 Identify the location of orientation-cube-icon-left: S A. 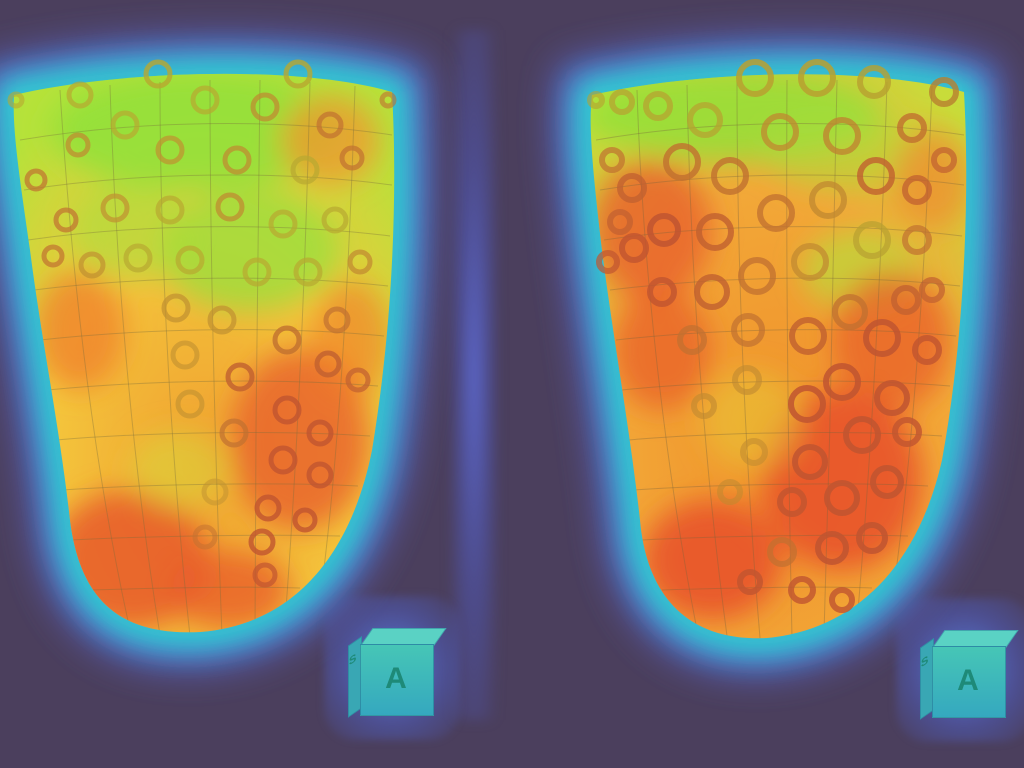
(392, 668).